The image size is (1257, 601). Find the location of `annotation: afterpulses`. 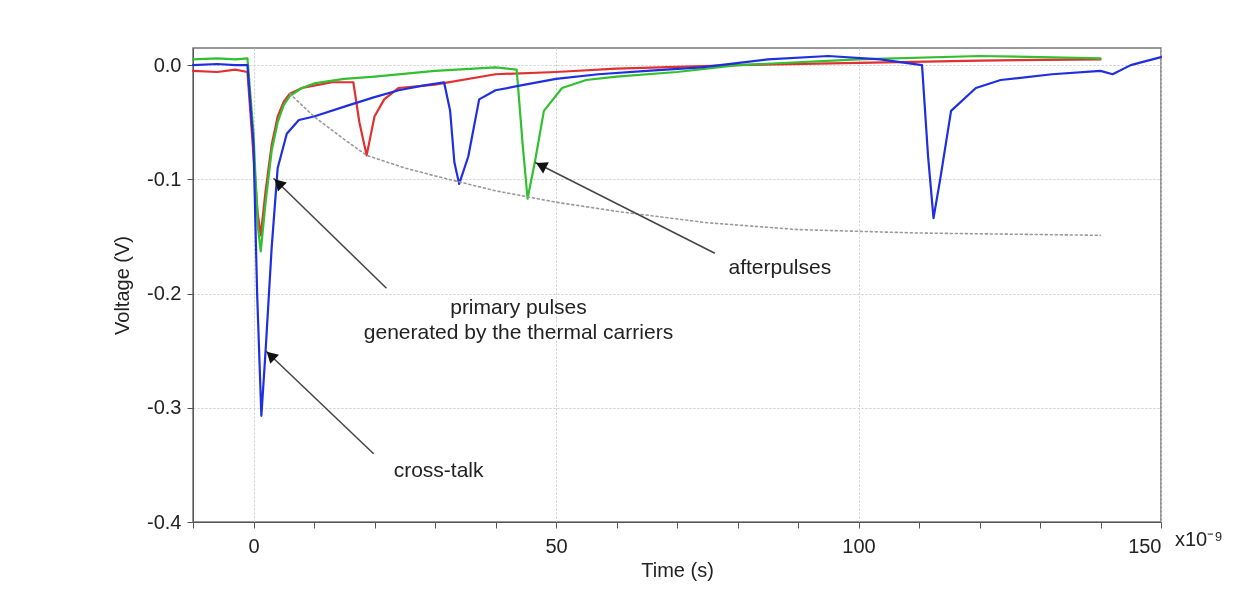

annotation: afterpulses is located at coordinates (780, 267).